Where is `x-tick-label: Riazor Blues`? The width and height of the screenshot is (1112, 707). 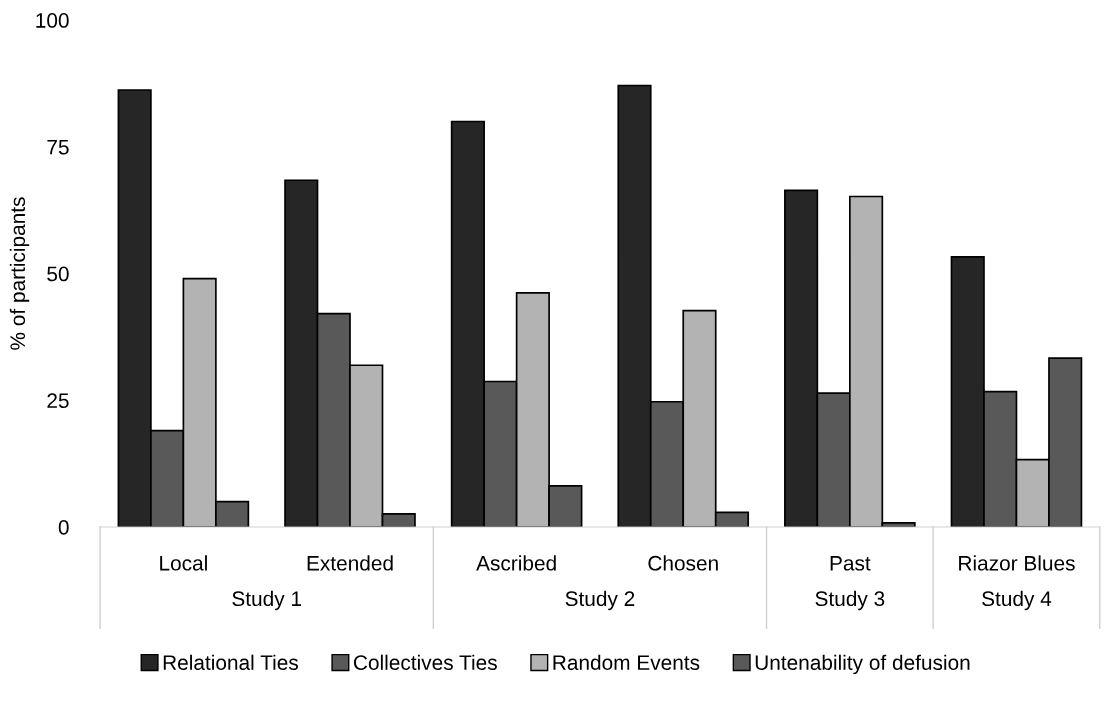
x-tick-label: Riazor Blues is located at coordinates (1017, 563).